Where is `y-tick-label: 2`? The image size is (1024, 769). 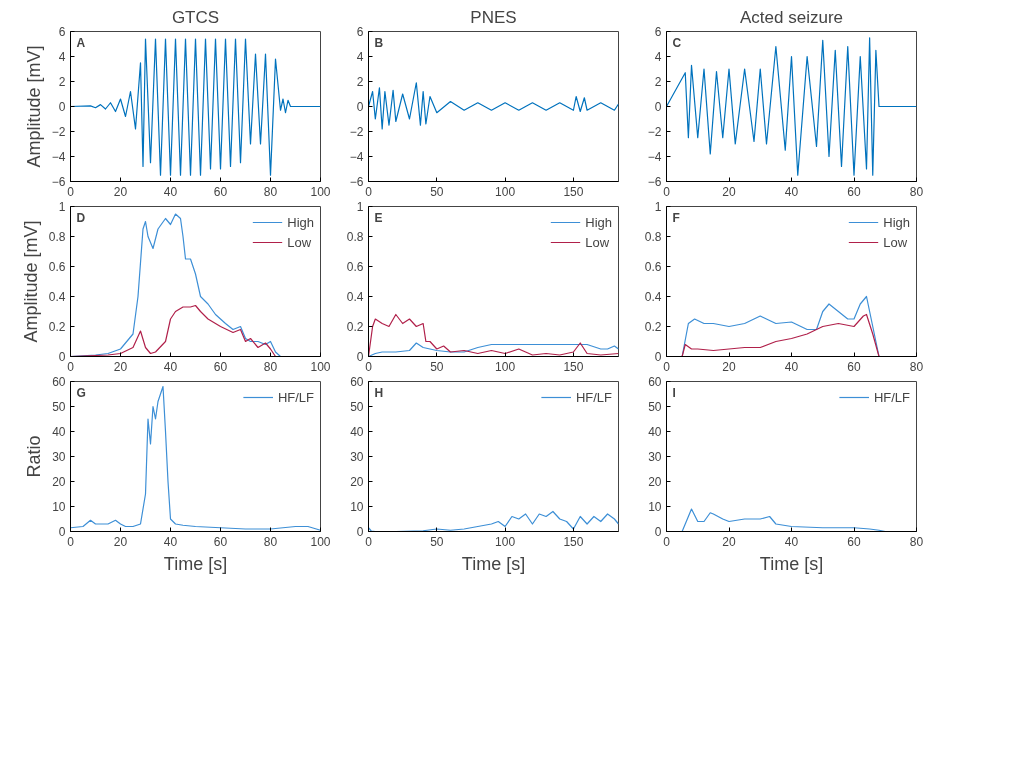
y-tick-label: 2 is located at coordinates (658, 82).